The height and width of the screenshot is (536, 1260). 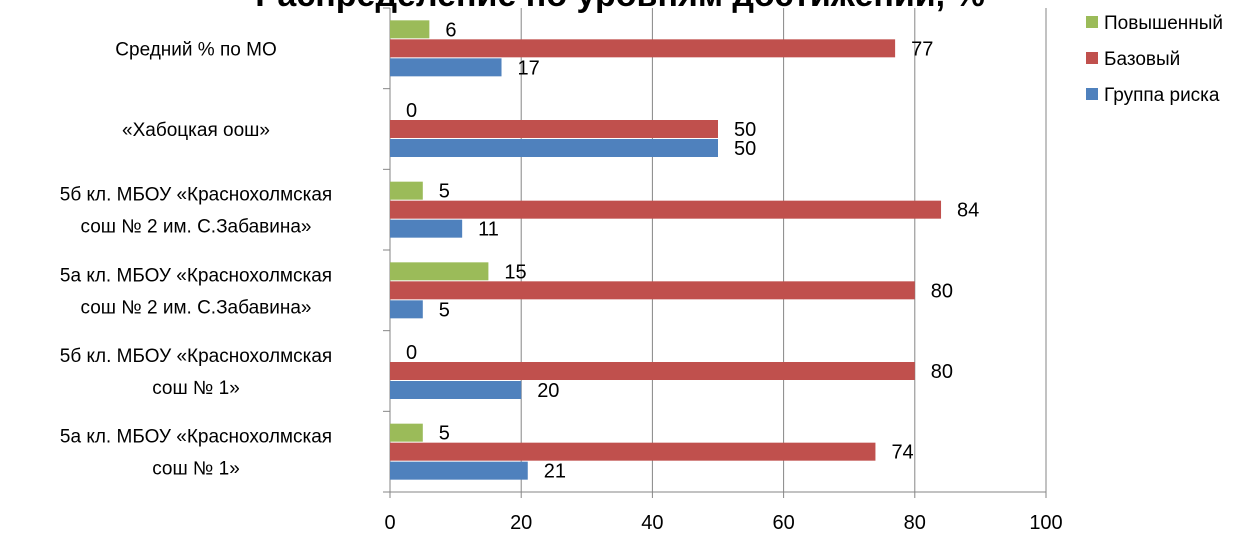 I want to click on legend-swatch-Повышенный, so click(x=1092, y=22).